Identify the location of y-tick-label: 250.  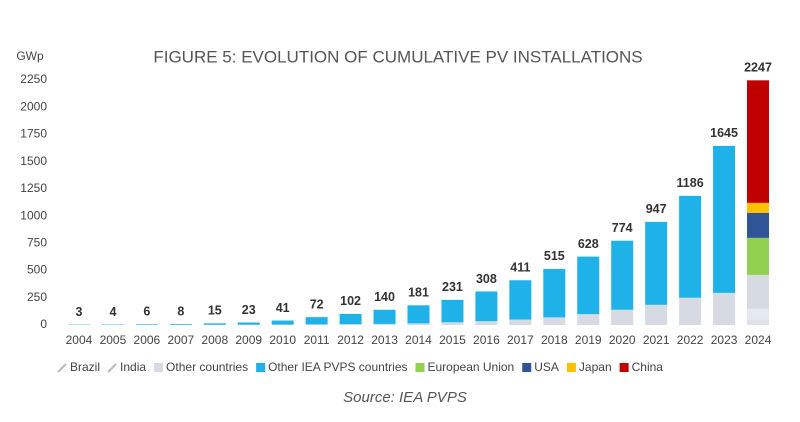
(37, 297).